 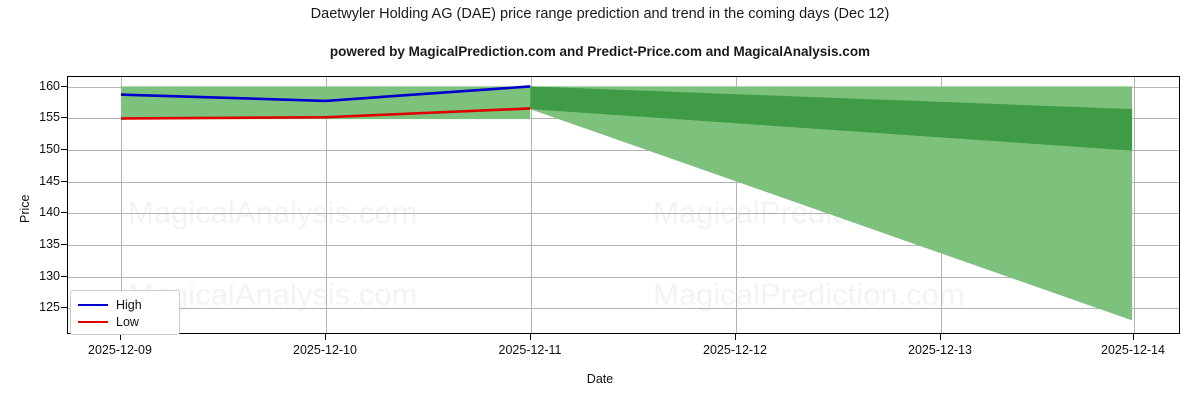 What do you see at coordinates (600, 379) in the screenshot?
I see `x-axis-title: Date` at bounding box center [600, 379].